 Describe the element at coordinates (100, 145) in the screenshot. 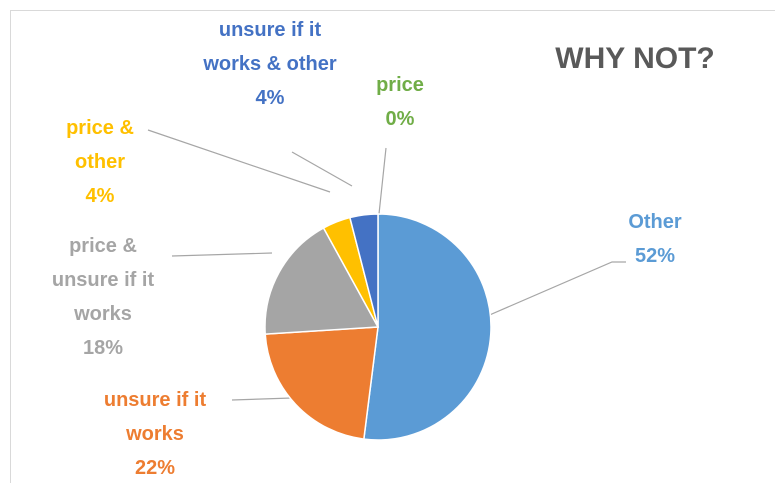

I see `label-category: price & other` at that location.